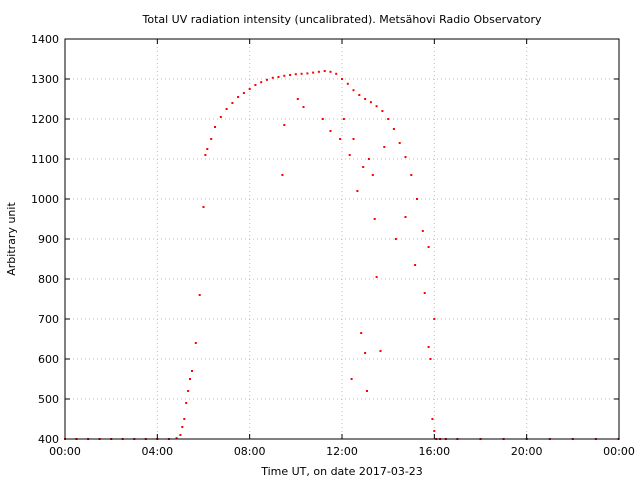 Image resolution: width=640 pixels, height=480 pixels. I want to click on x-tick-label: 04:00, so click(157, 451).